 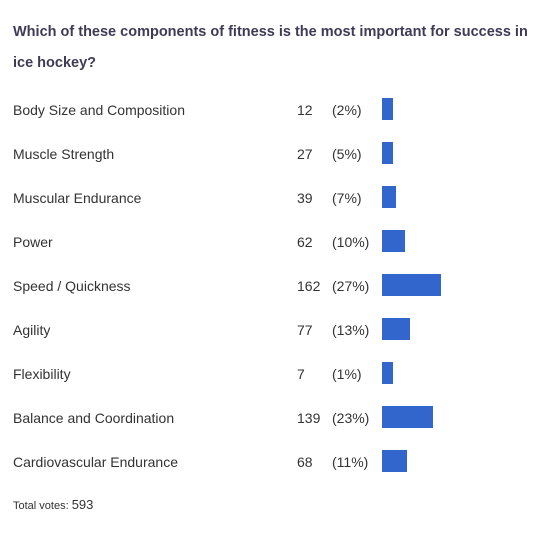 I want to click on option-vote-count: 39, so click(x=305, y=198).